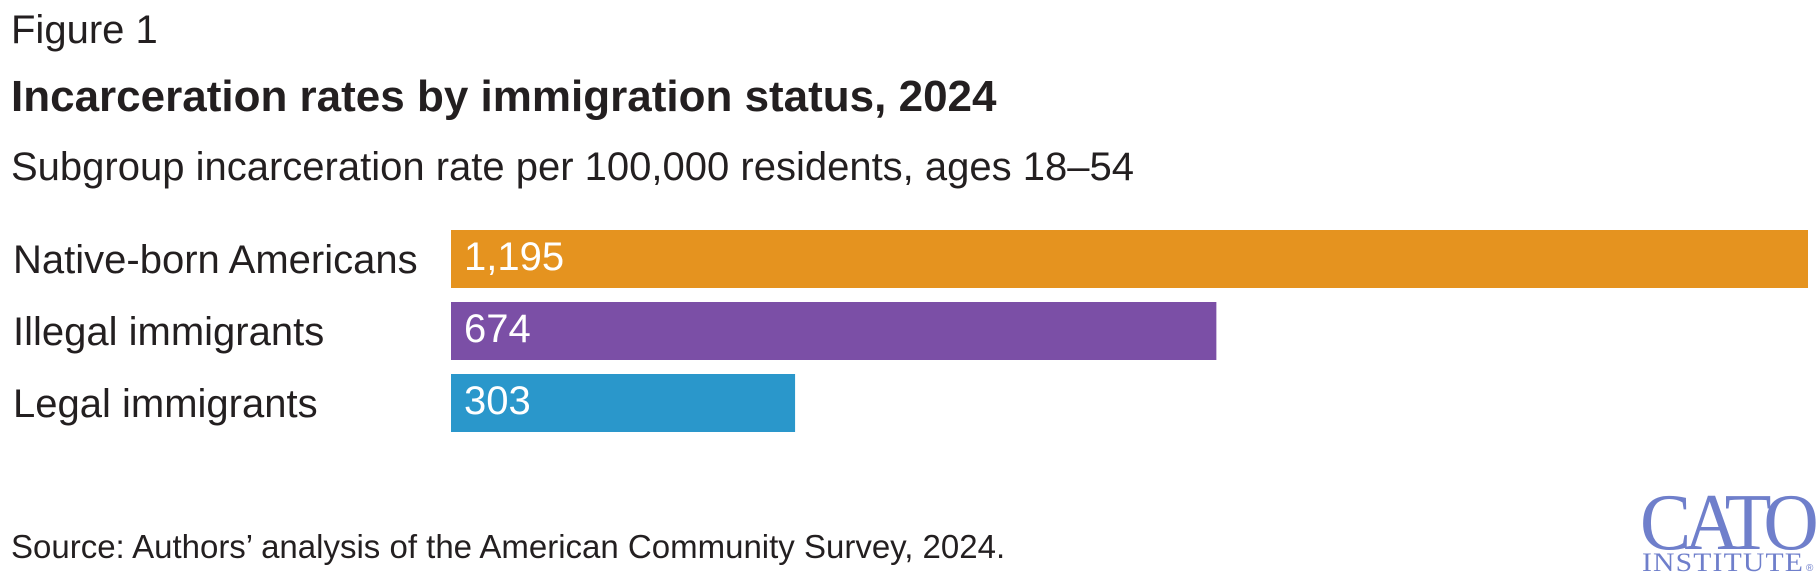  Describe the element at coordinates (623, 403) in the screenshot. I see `bar-legal-immigrants` at that location.